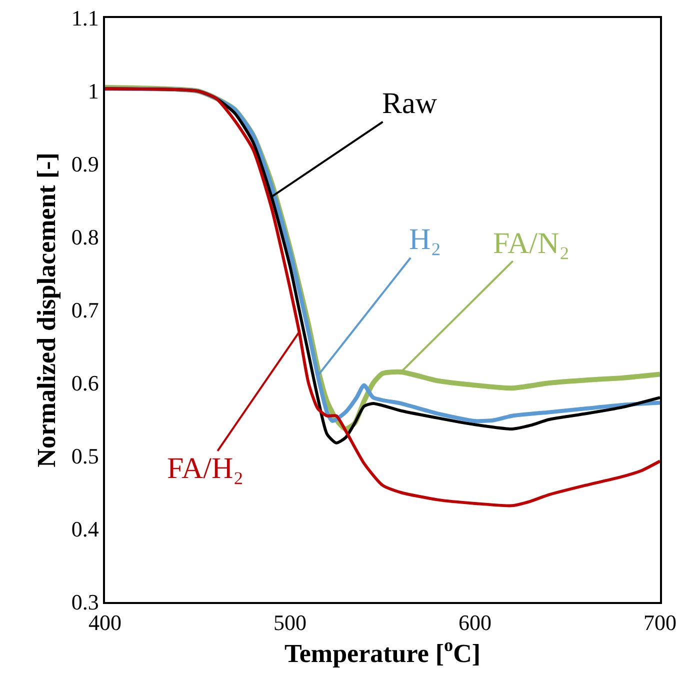 The width and height of the screenshot is (680, 683). I want to click on y-tick-label: 0.8, so click(85, 237).